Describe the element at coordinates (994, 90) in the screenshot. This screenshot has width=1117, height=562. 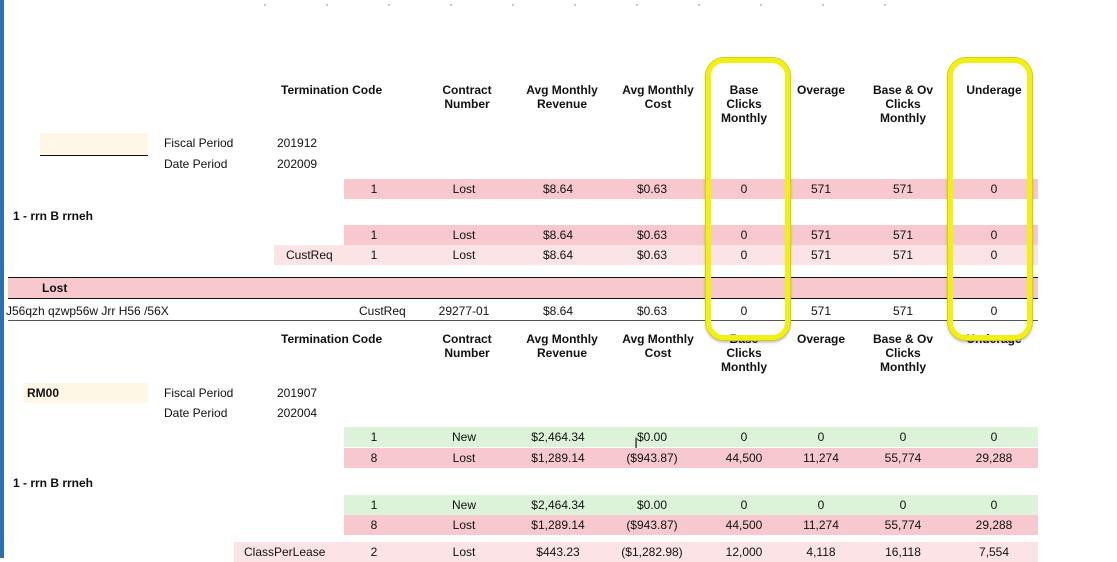
I see `header-underage: Underage` at that location.